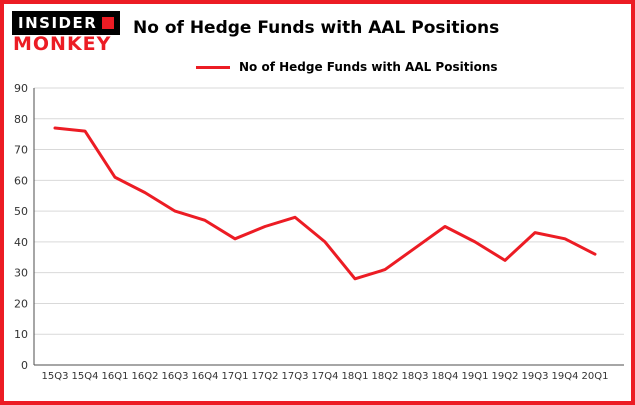 Image resolution: width=635 pixels, height=405 pixels. Describe the element at coordinates (21, 334) in the screenshot. I see `y-tick-label: 10` at that location.